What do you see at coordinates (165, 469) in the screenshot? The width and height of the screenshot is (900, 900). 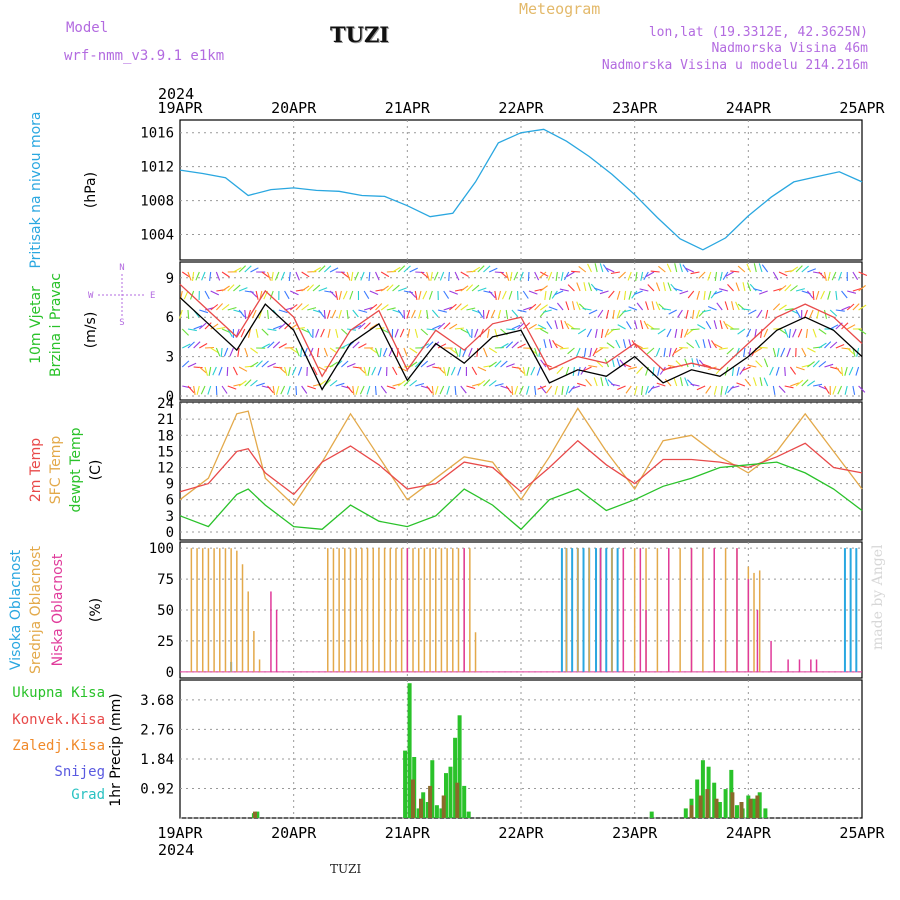 I see `y-tick-label: 12` at bounding box center [165, 469].